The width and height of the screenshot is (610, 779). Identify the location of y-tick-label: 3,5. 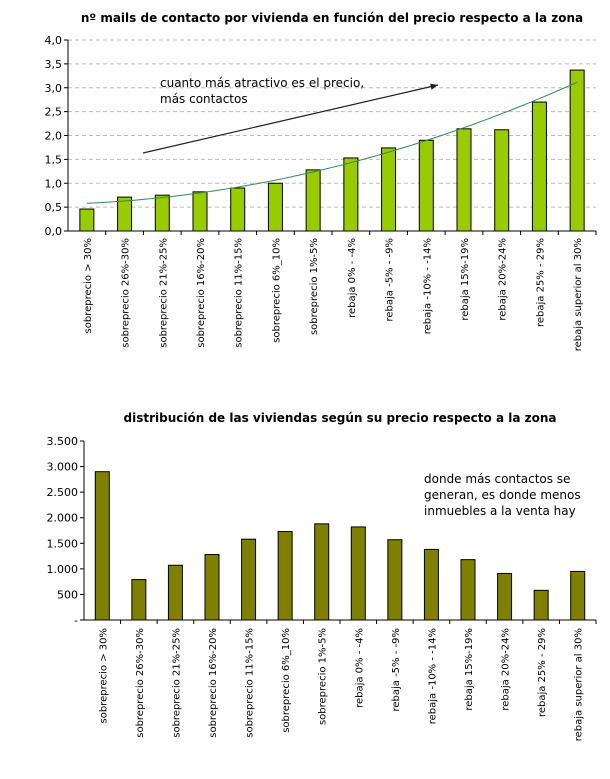
(54, 64).